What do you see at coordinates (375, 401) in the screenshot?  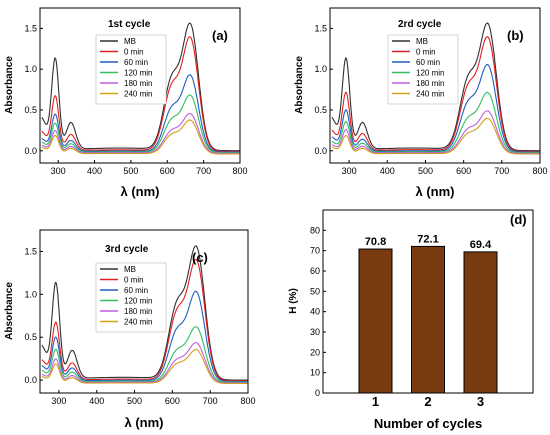 I see `x-tick-label: 1` at bounding box center [375, 401].